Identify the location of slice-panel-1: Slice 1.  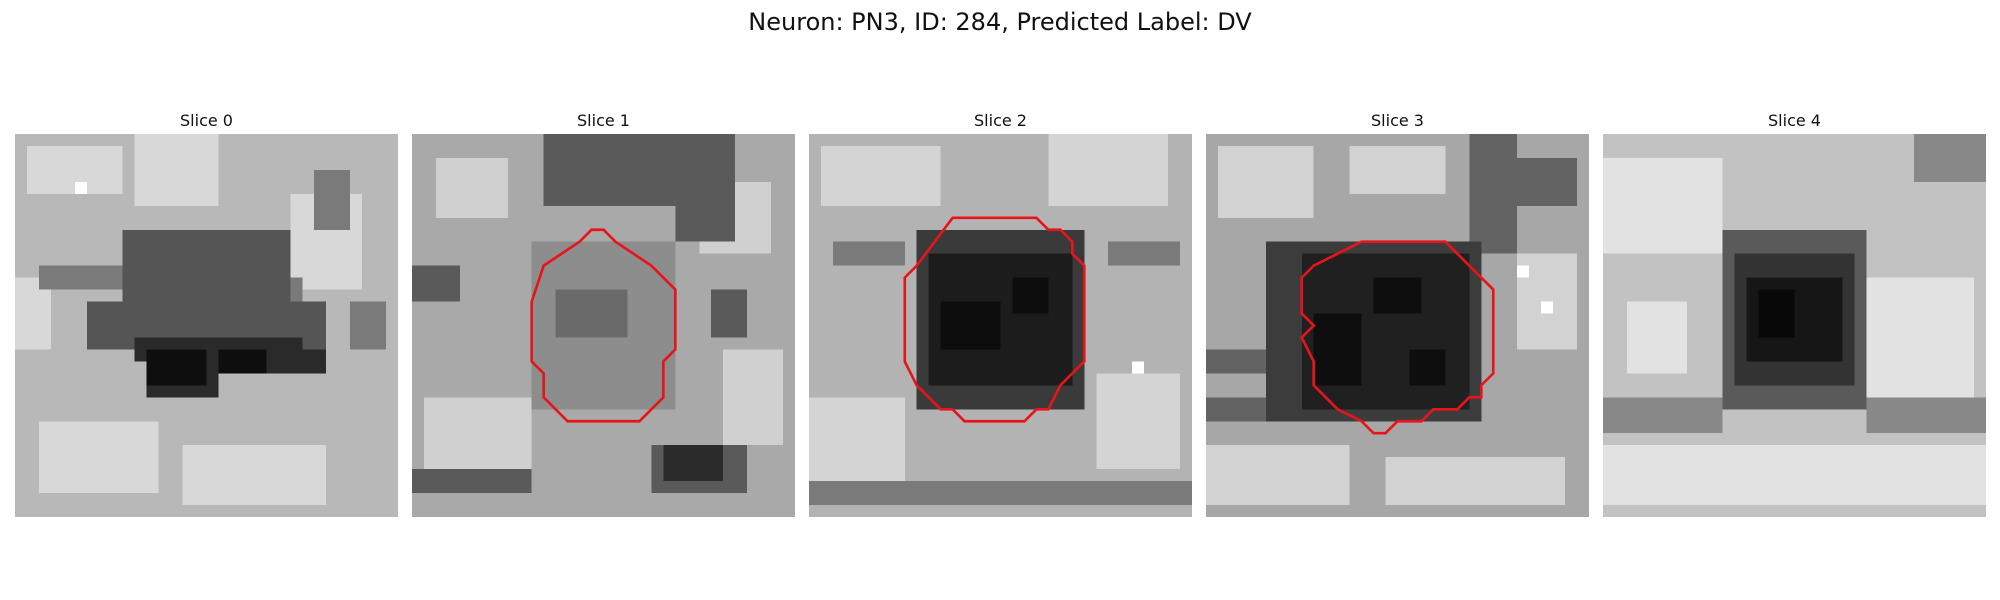
(603, 313).